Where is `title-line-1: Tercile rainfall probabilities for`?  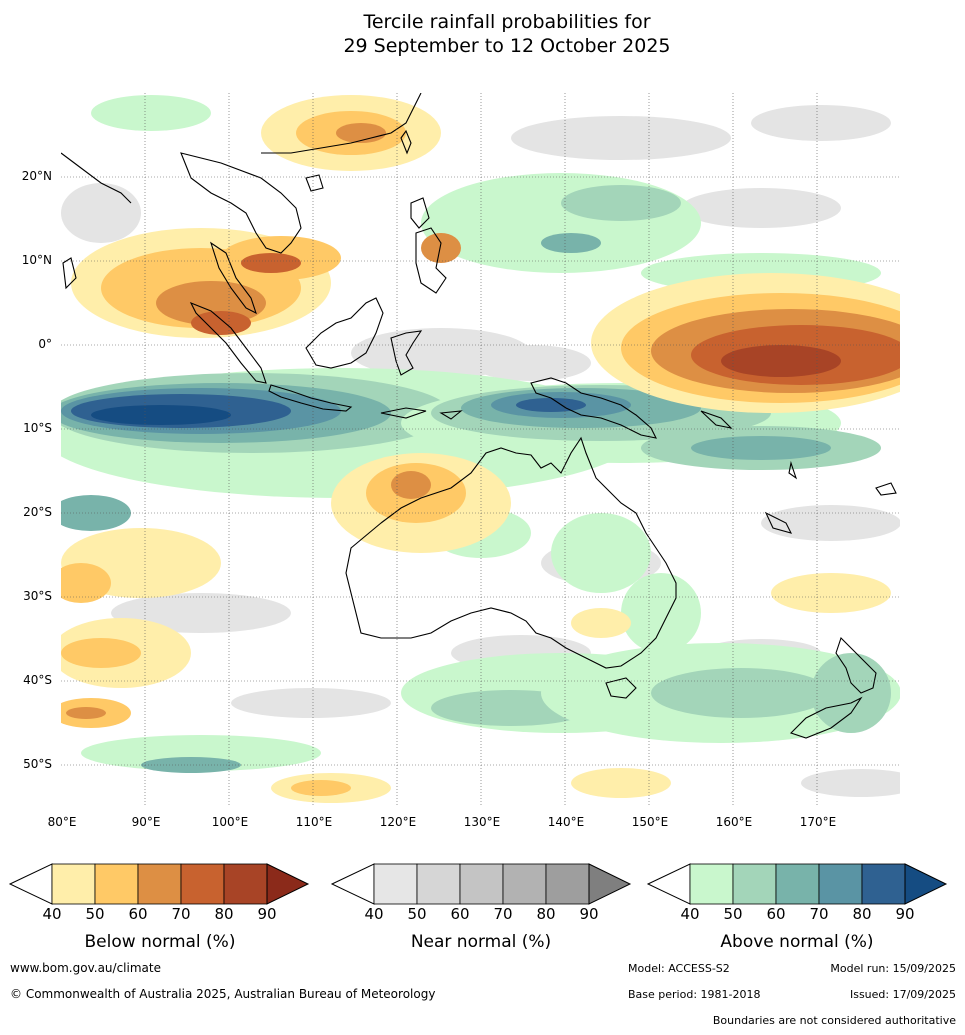 title-line-1: Tercile rainfall probabilities for is located at coordinates (507, 22).